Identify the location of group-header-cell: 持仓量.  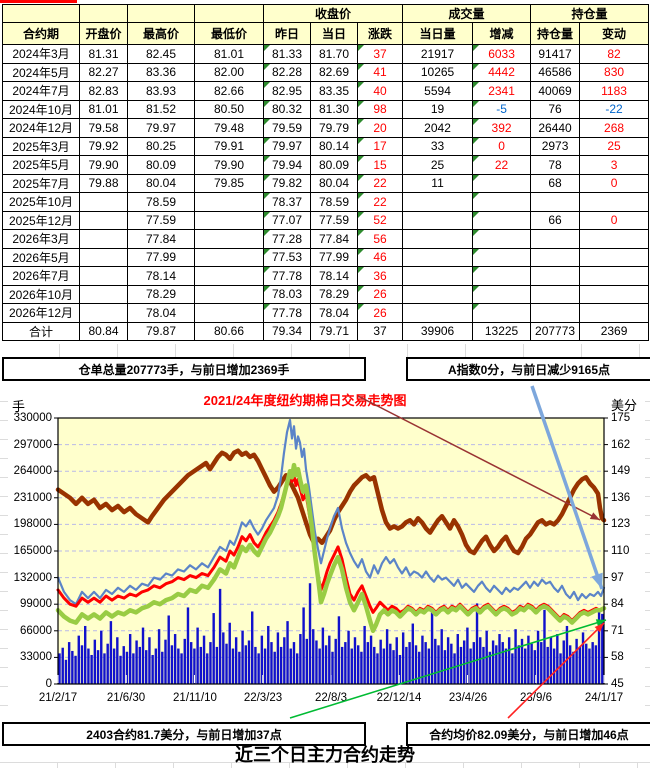
(590, 13).